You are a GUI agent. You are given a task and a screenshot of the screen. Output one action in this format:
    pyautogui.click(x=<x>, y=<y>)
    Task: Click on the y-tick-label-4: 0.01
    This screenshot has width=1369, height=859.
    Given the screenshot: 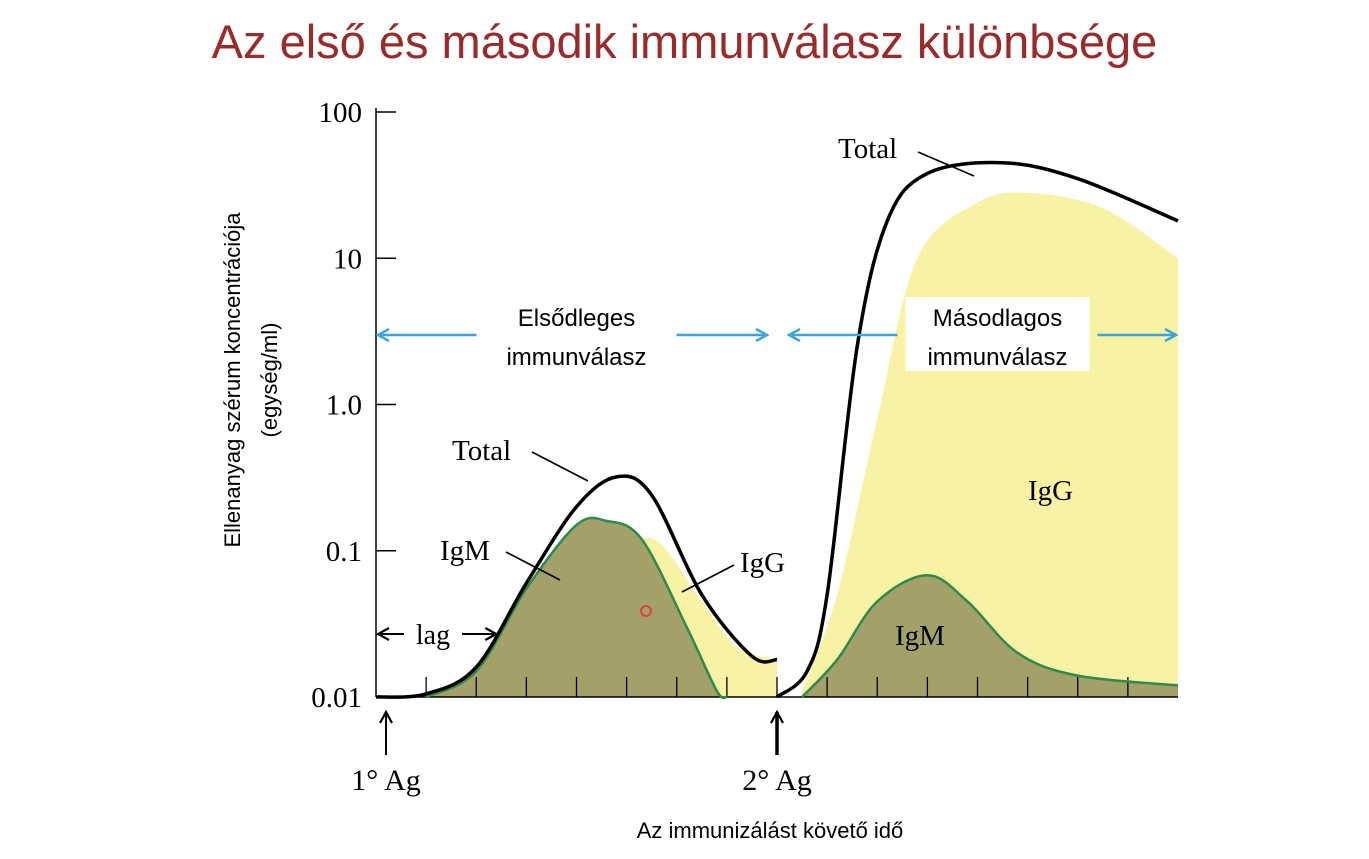 What is the action you would take?
    pyautogui.click(x=336, y=698)
    